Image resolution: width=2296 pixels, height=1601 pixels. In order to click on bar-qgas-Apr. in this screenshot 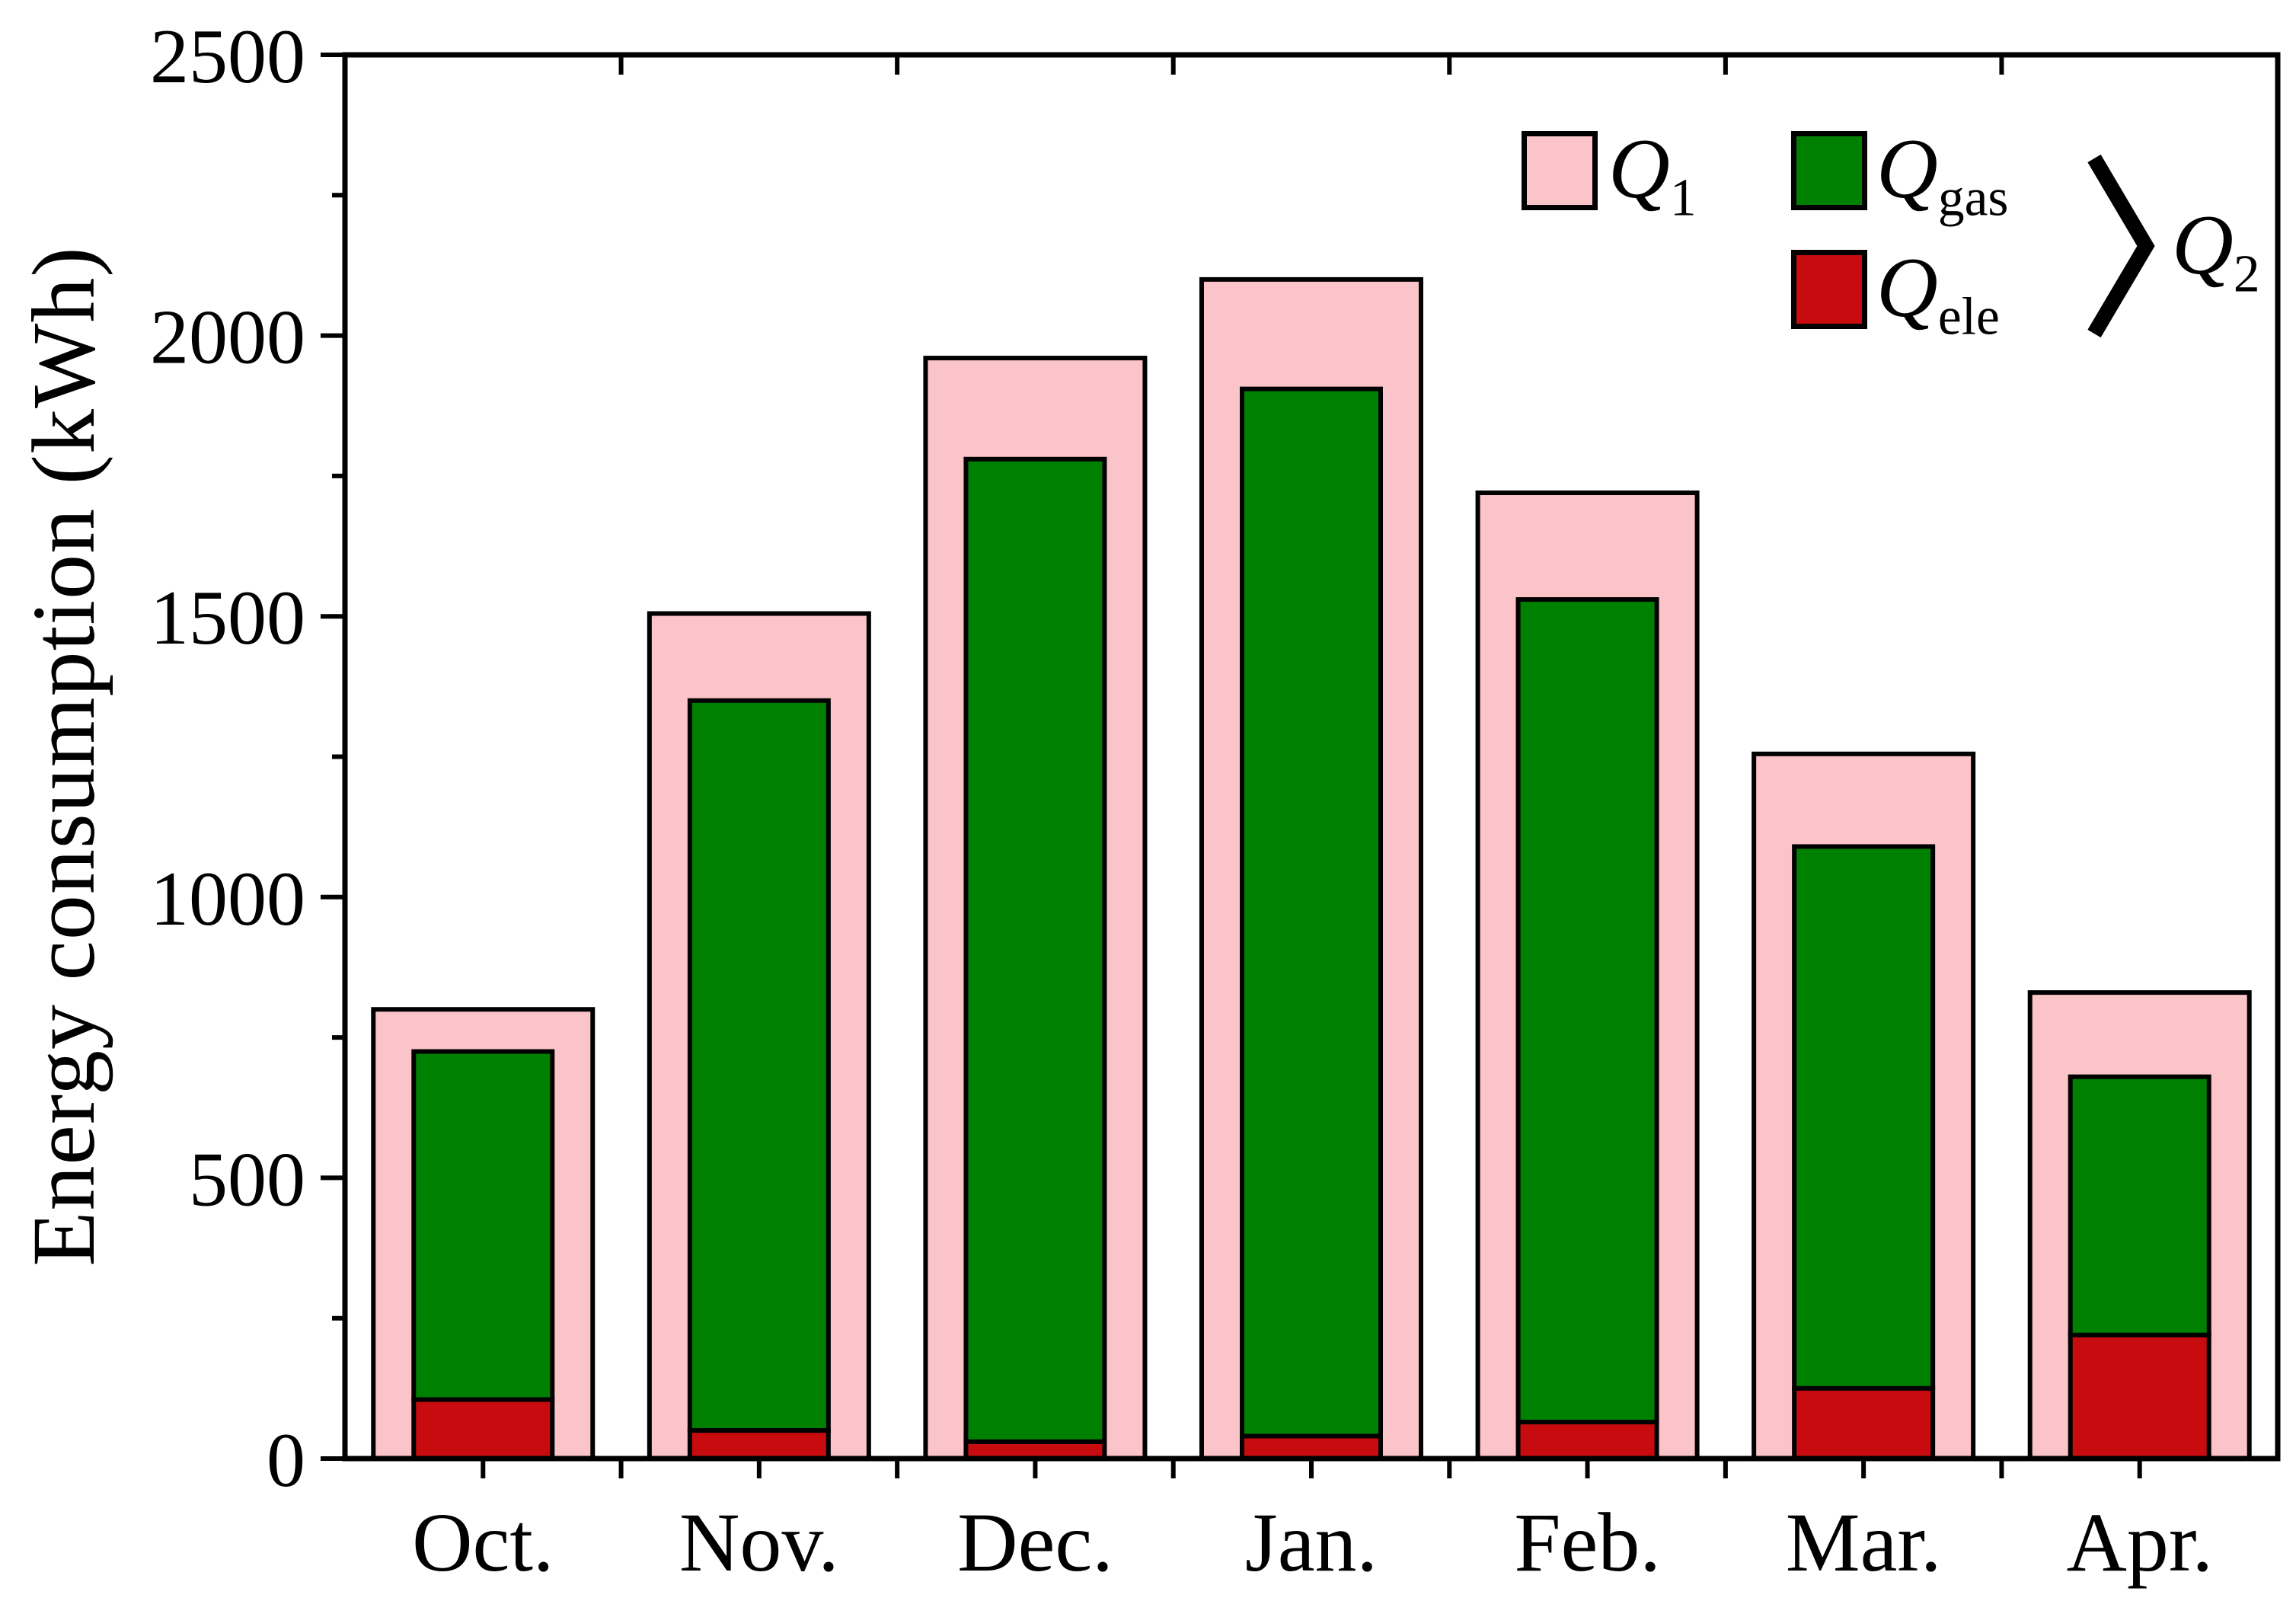, I will do `click(2140, 1205)`.